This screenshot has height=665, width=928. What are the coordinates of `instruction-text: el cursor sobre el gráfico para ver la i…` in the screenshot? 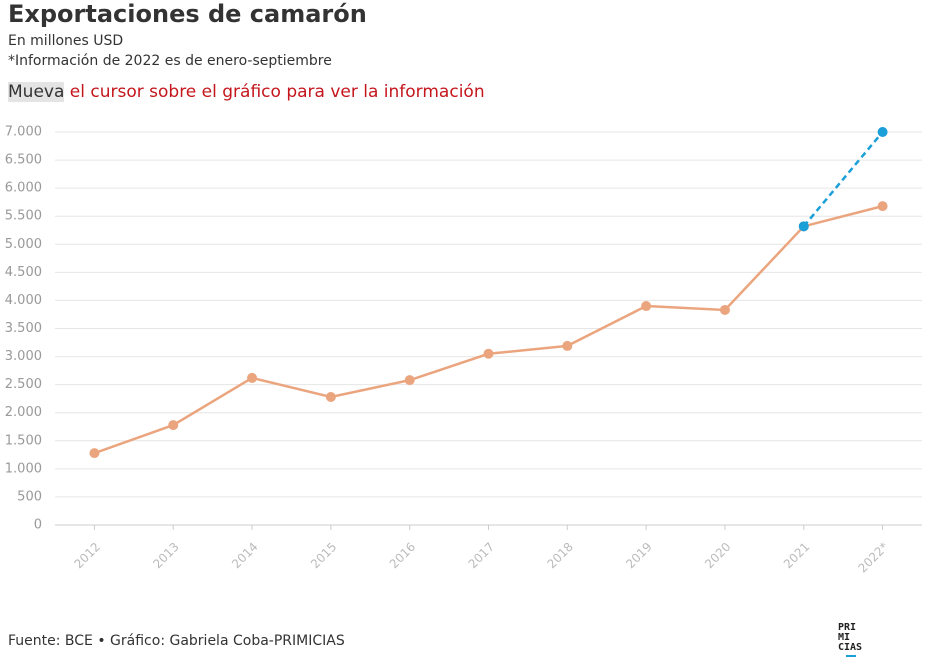 It's located at (277, 92).